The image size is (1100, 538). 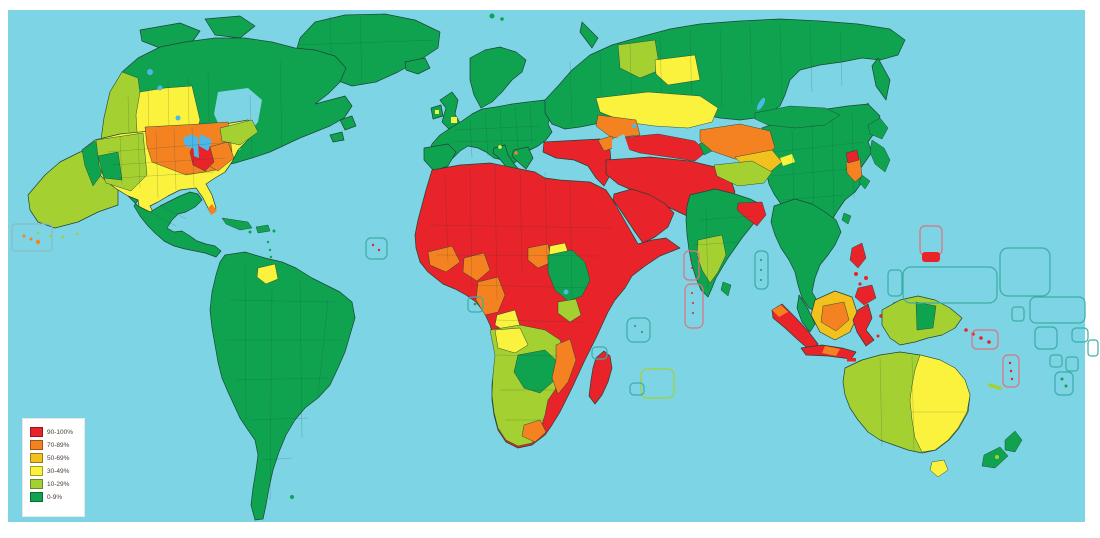 I want to click on region-sri-lanka, so click(x=726, y=289).